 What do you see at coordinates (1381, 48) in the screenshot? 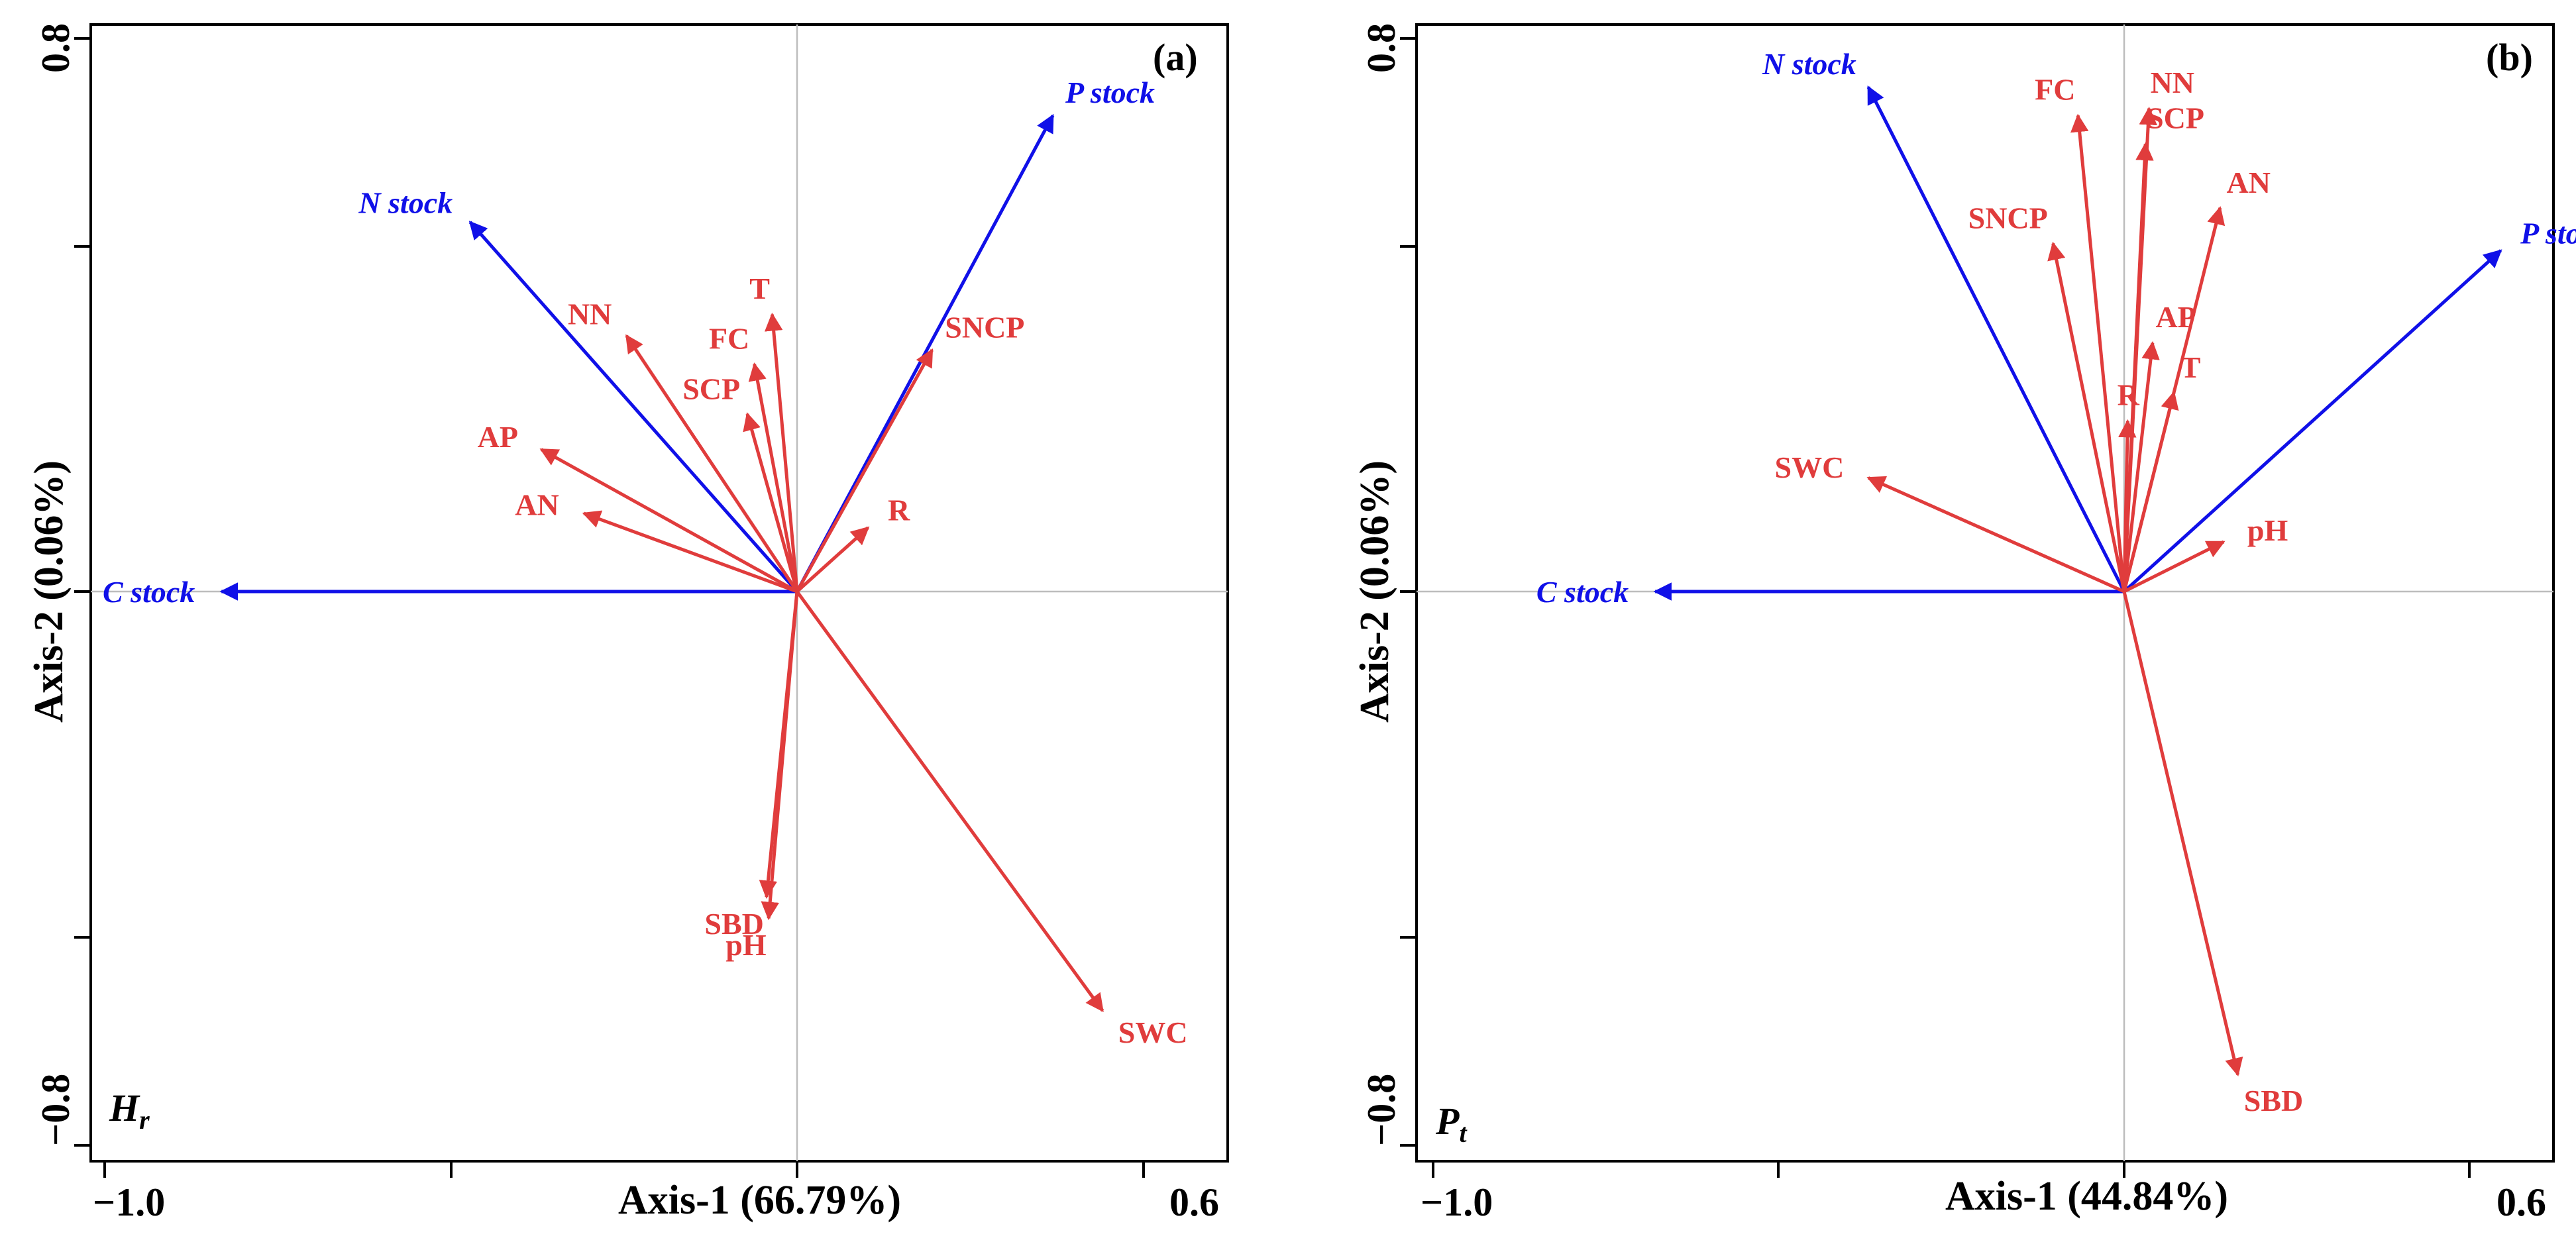
I see `y-tick-label-max-b: 0.8` at bounding box center [1381, 48].